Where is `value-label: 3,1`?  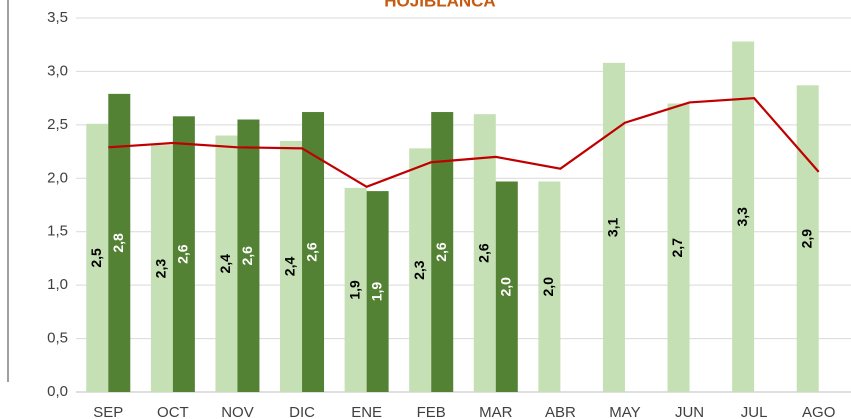
value-label: 3,1 is located at coordinates (613, 227).